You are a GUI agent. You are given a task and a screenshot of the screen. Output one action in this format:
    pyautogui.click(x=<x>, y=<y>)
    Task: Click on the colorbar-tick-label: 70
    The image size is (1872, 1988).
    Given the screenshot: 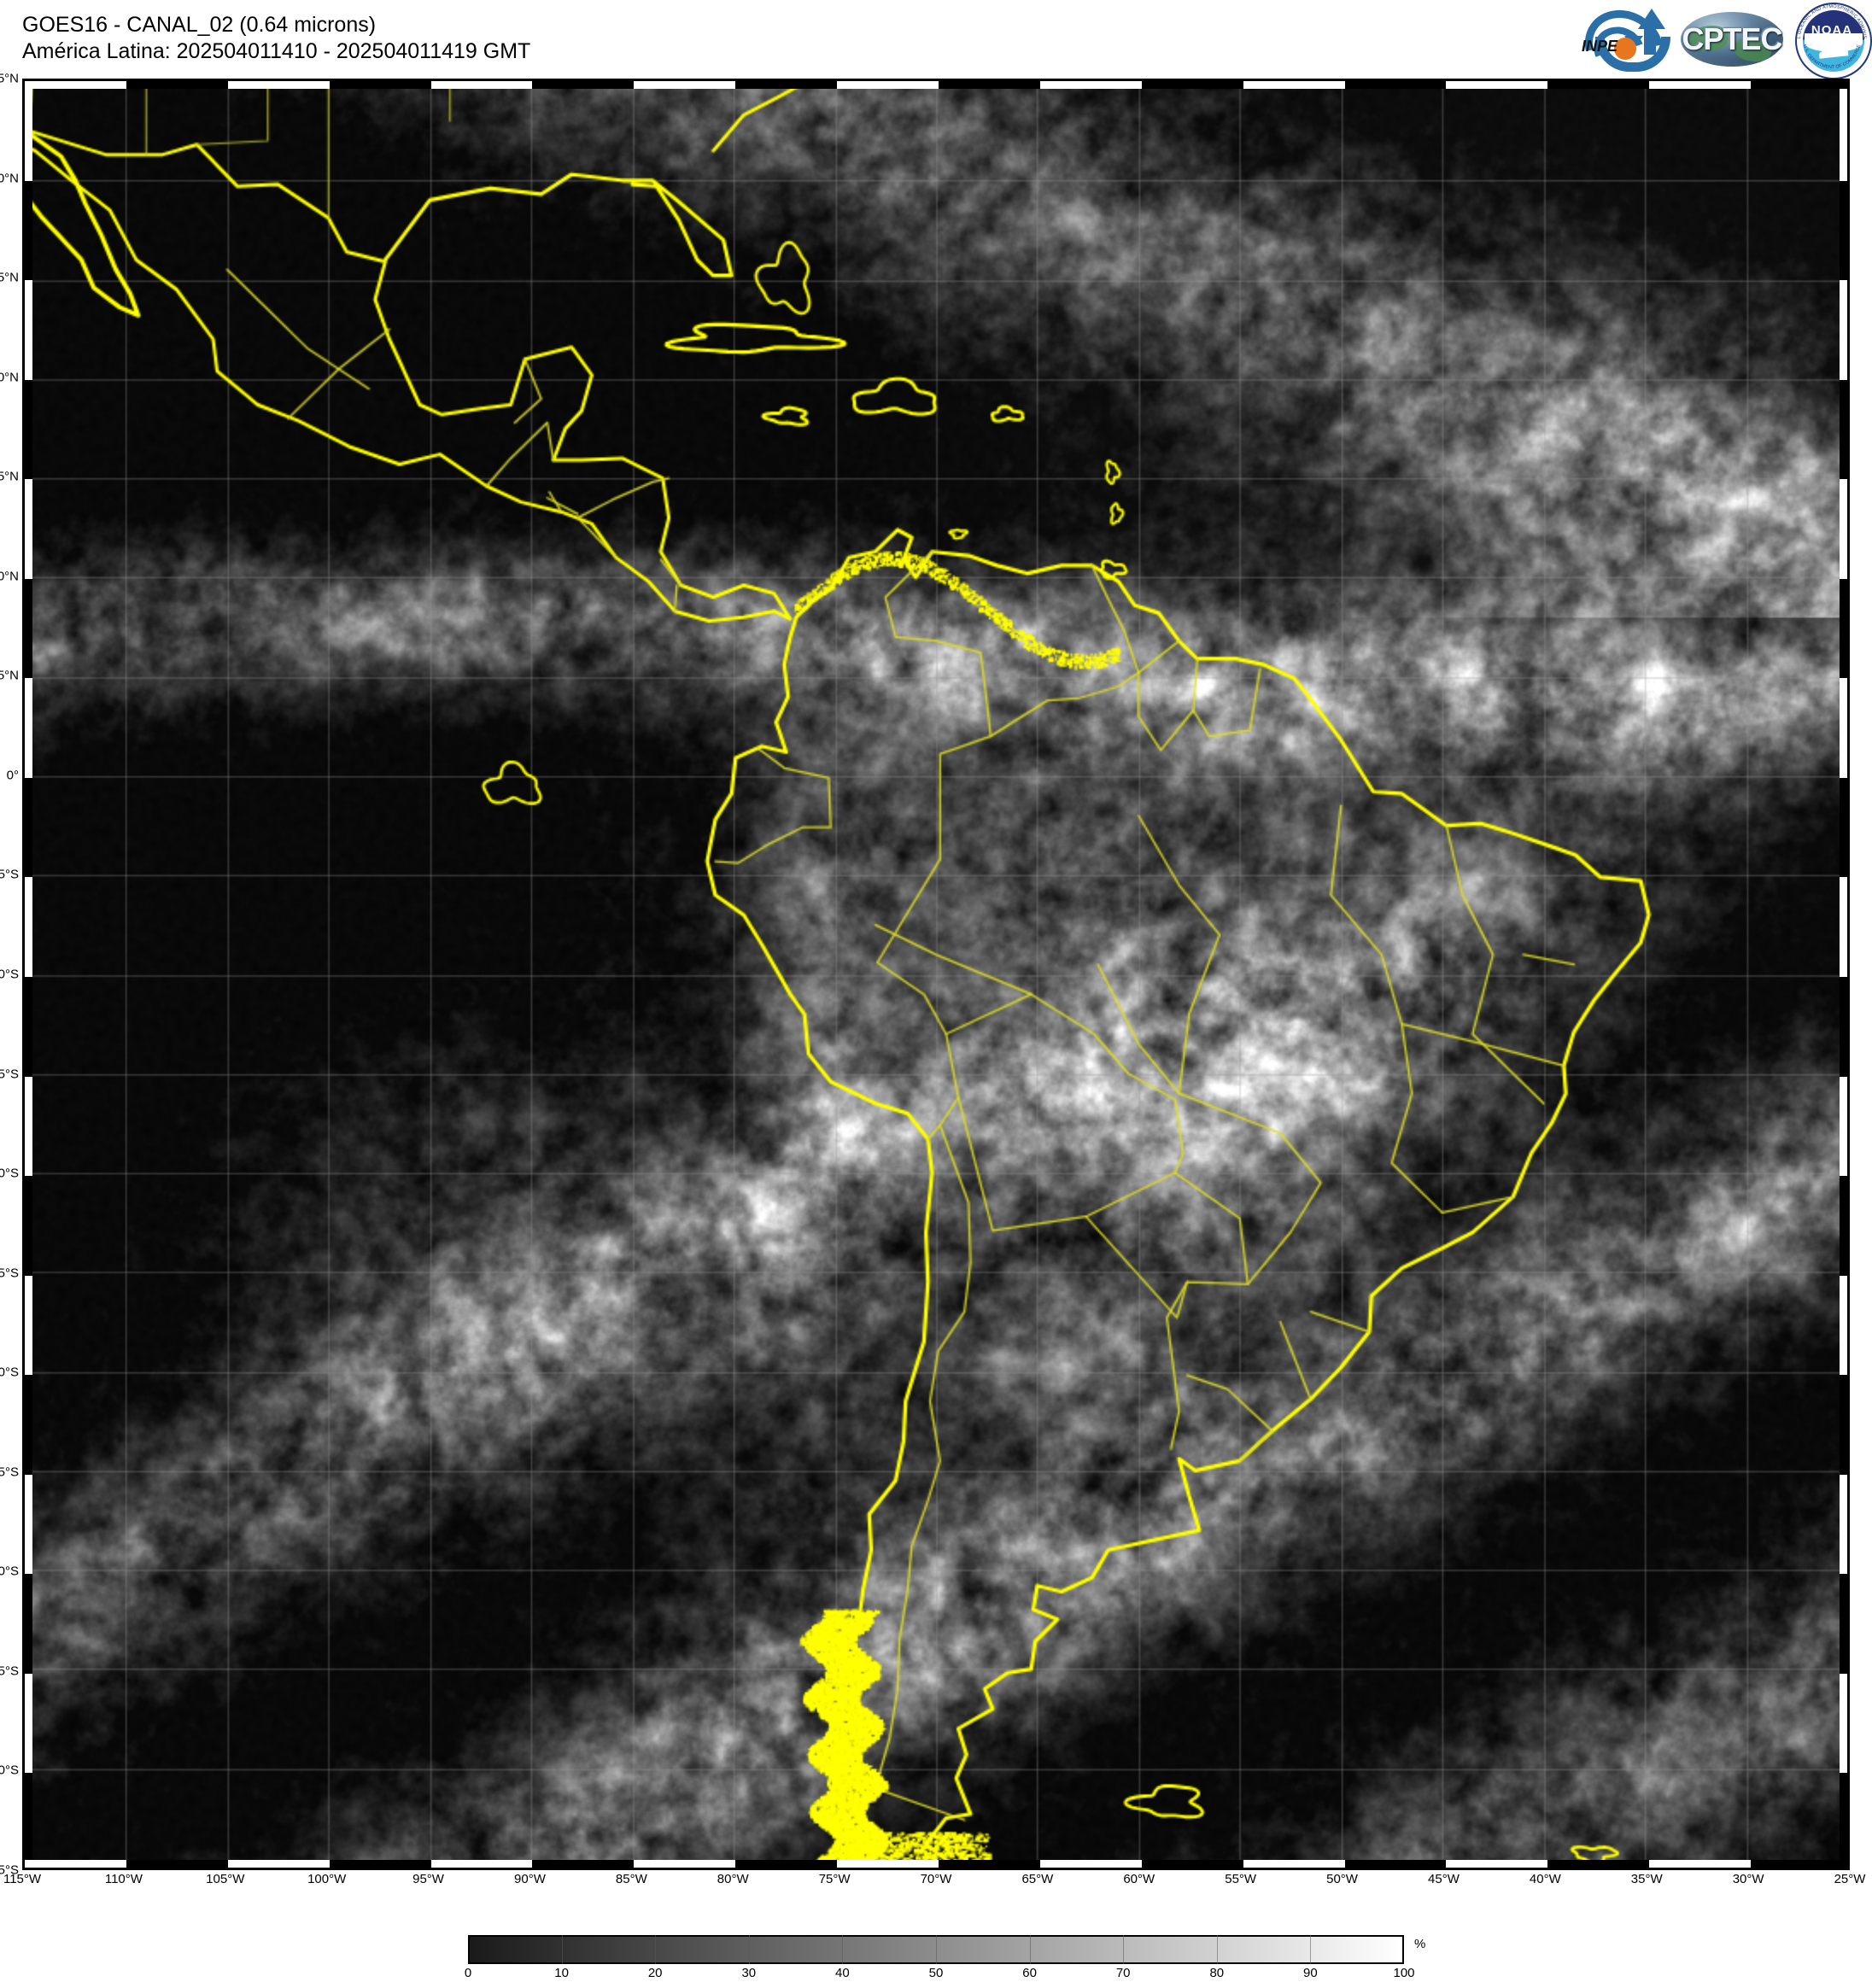 What is the action you would take?
    pyautogui.click(x=1123, y=1973)
    